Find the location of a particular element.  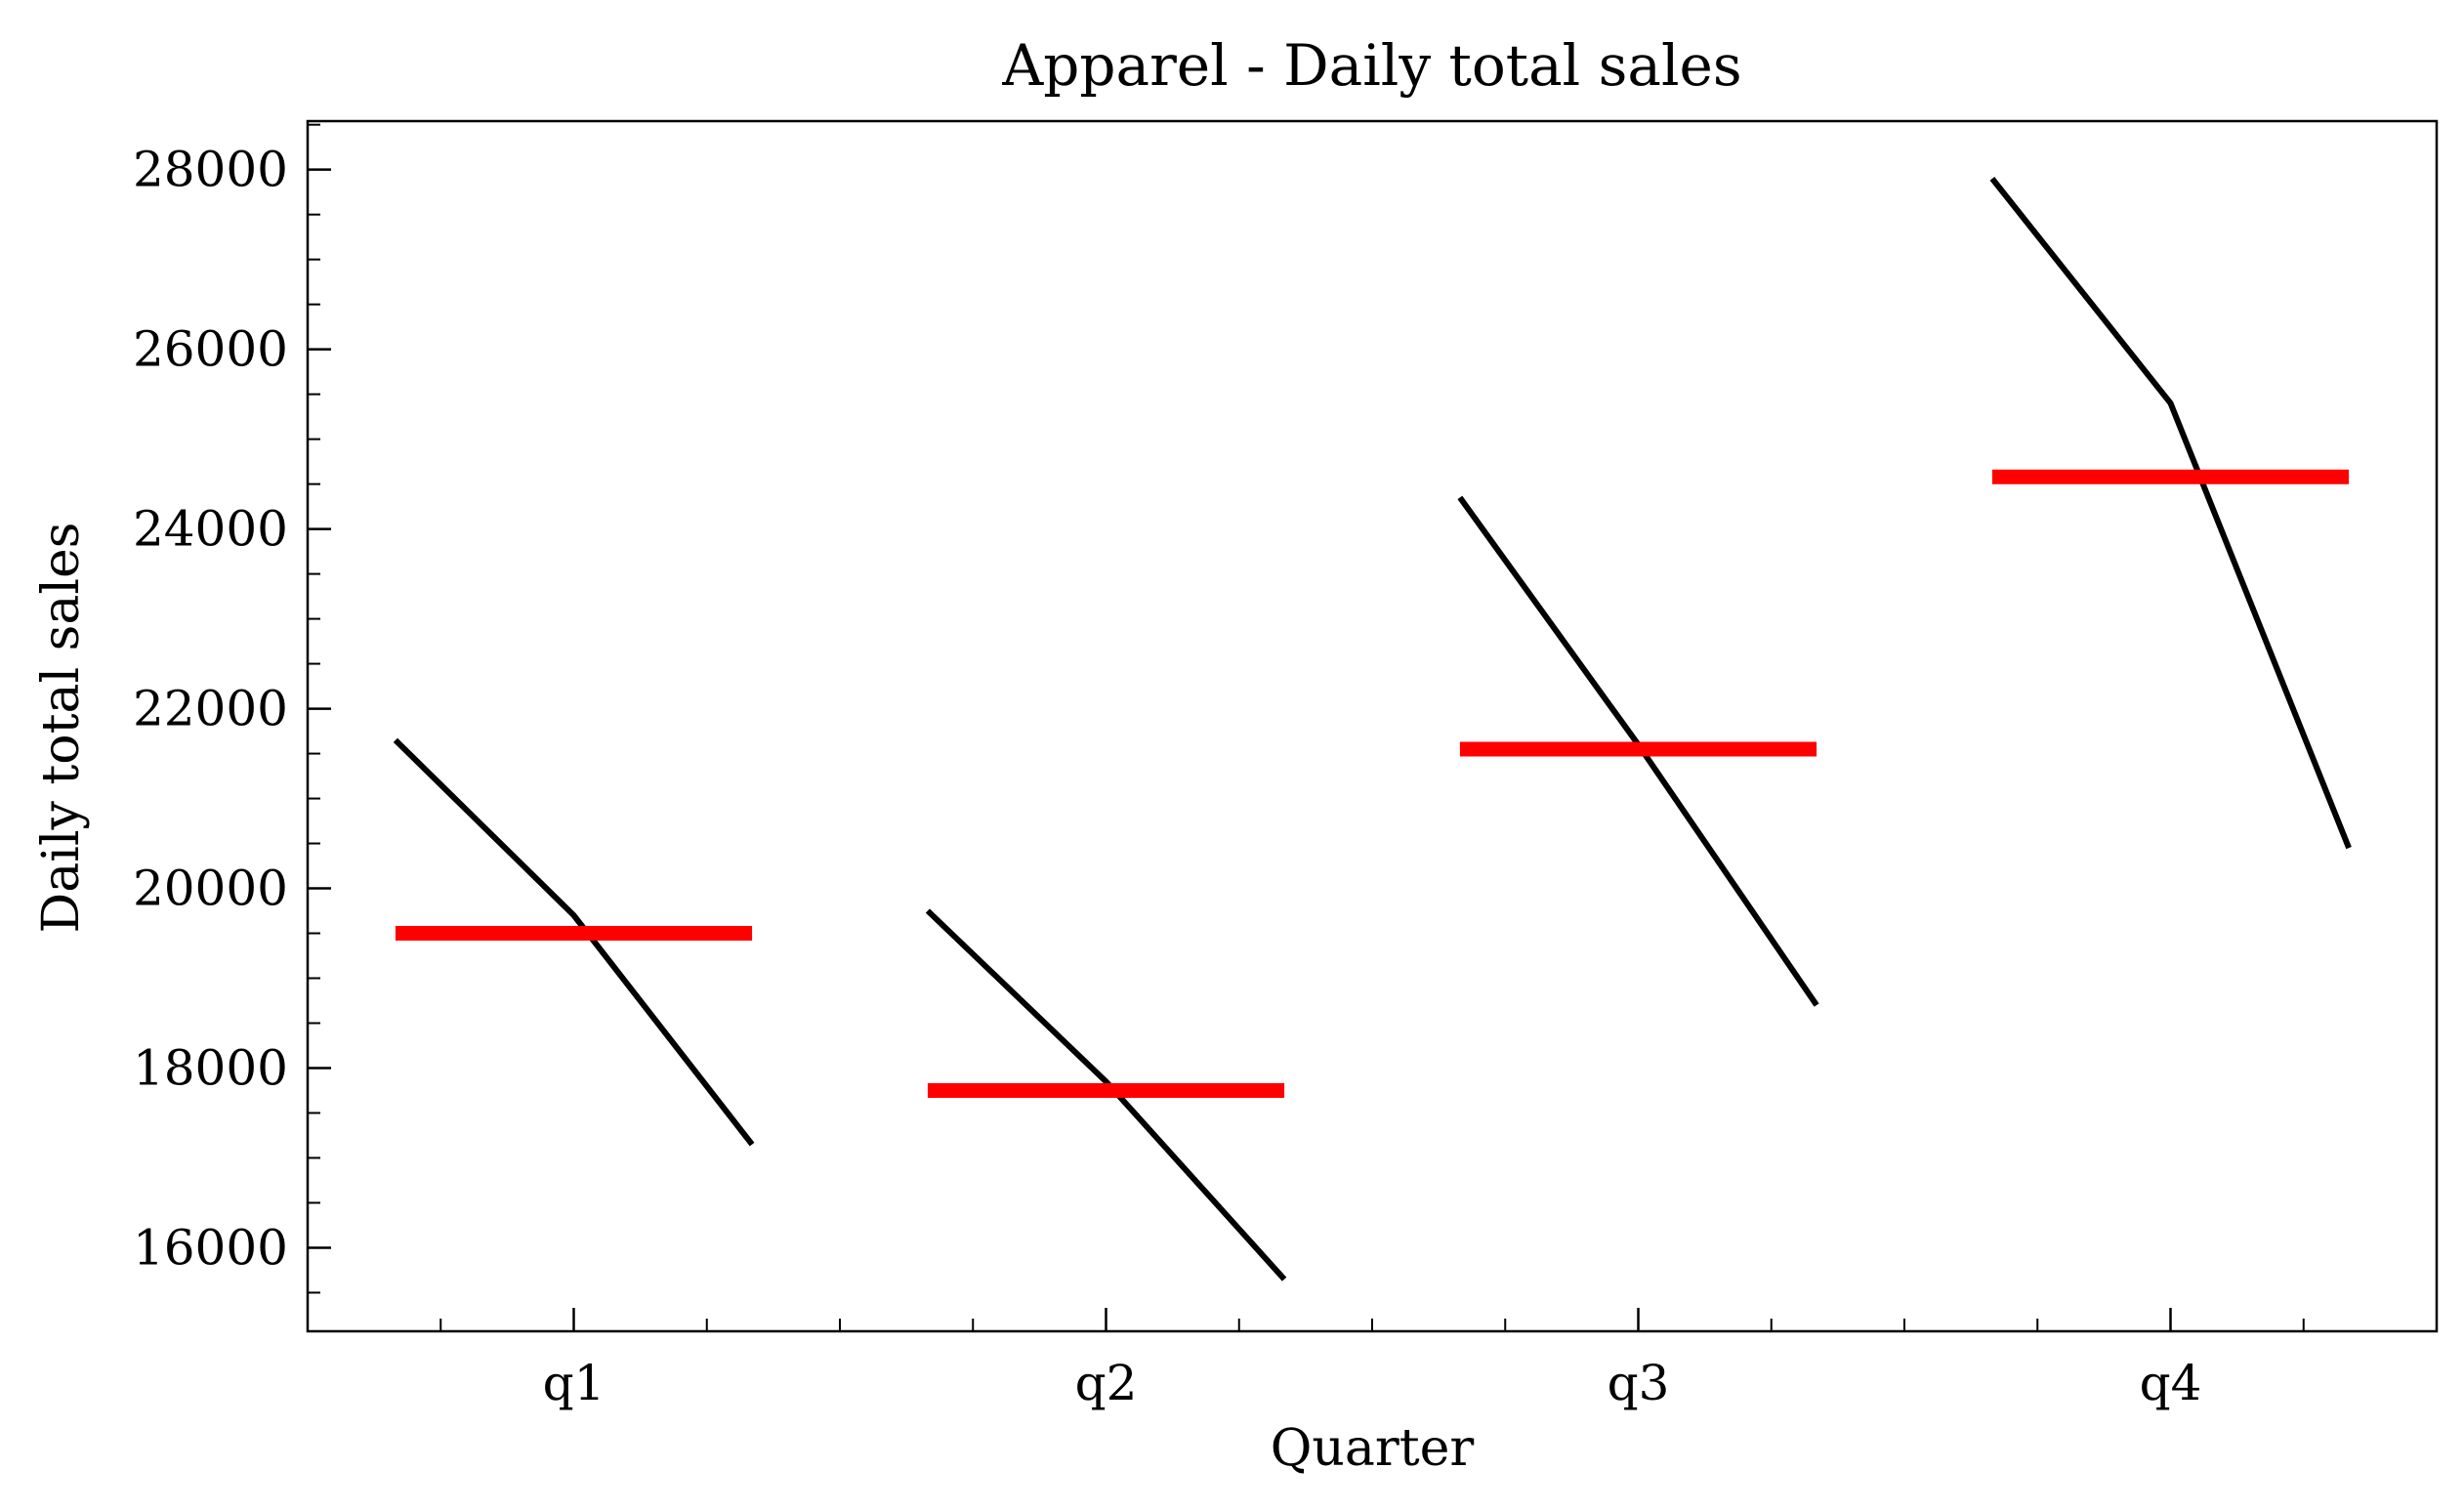

y-tick-label: 18000 is located at coordinates (211, 1067).